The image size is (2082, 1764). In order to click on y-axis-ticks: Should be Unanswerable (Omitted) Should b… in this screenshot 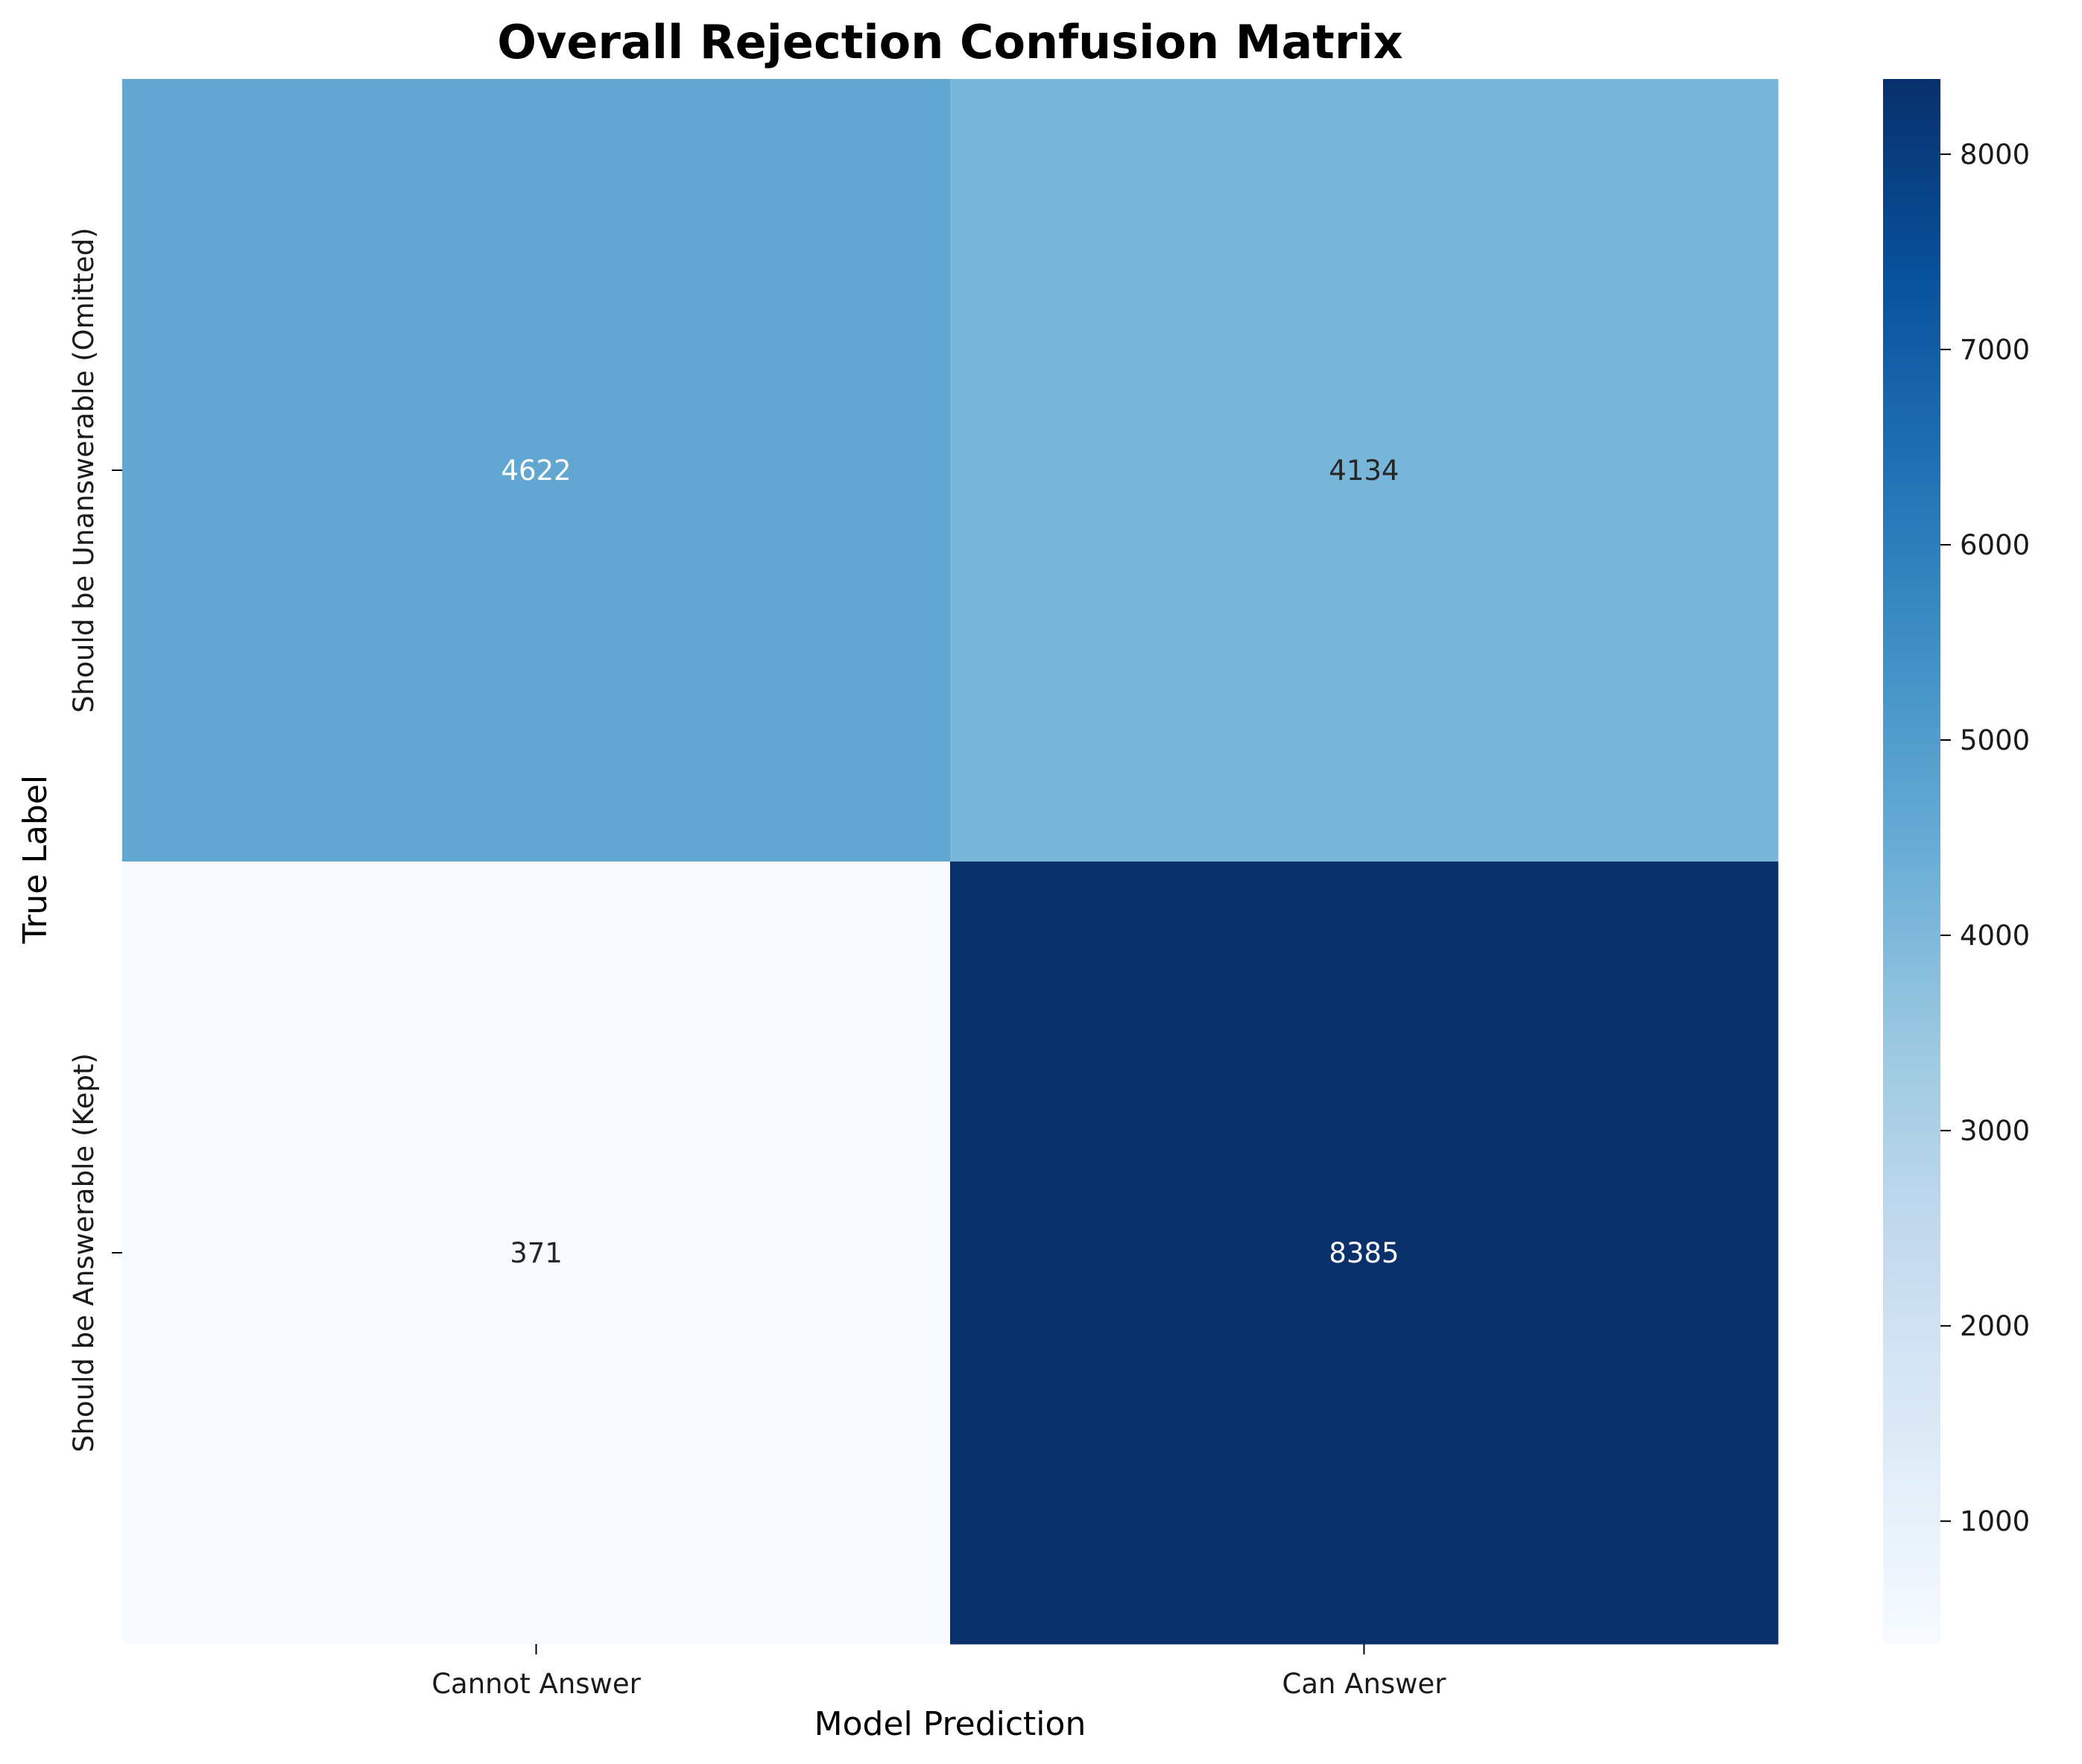, I will do `click(95, 839)`.